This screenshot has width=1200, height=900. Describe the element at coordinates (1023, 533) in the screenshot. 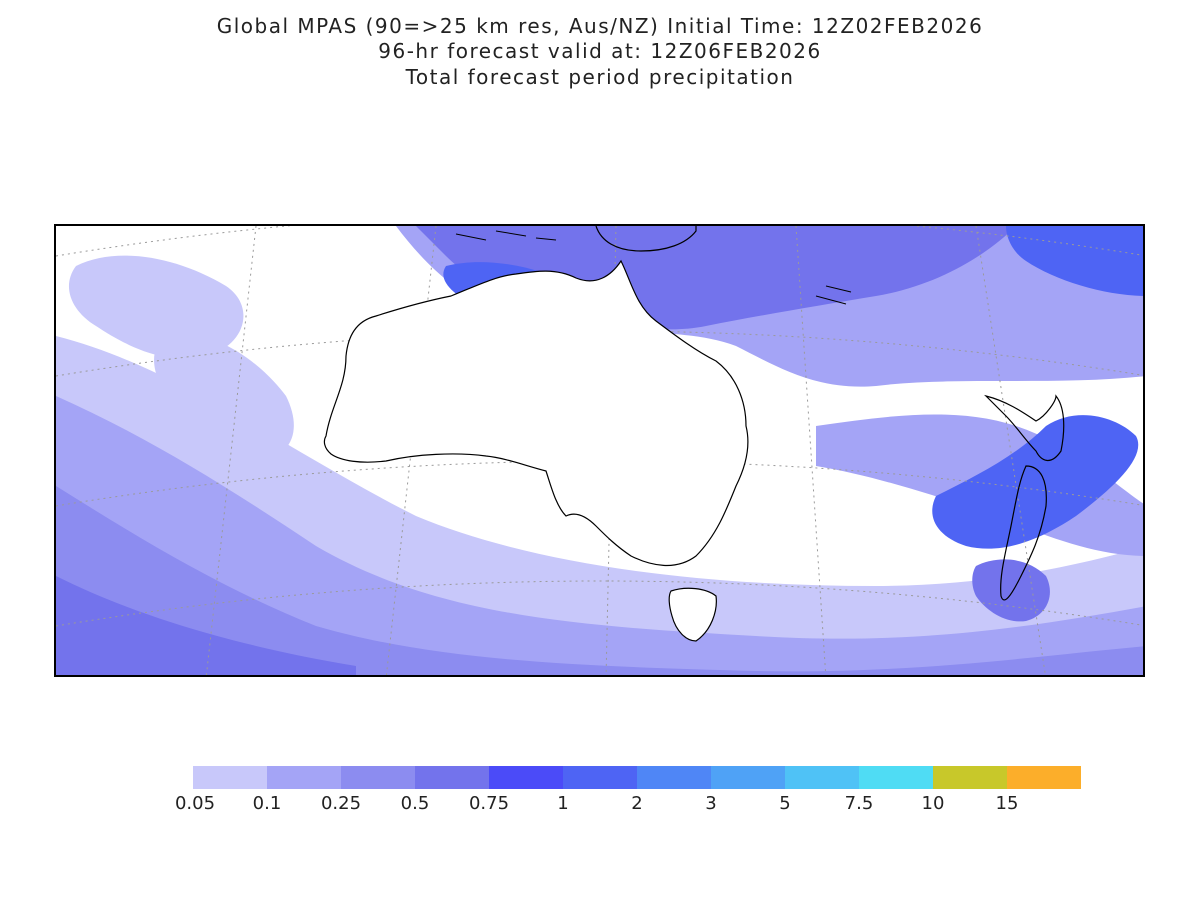

I see `nz-south-island` at that location.